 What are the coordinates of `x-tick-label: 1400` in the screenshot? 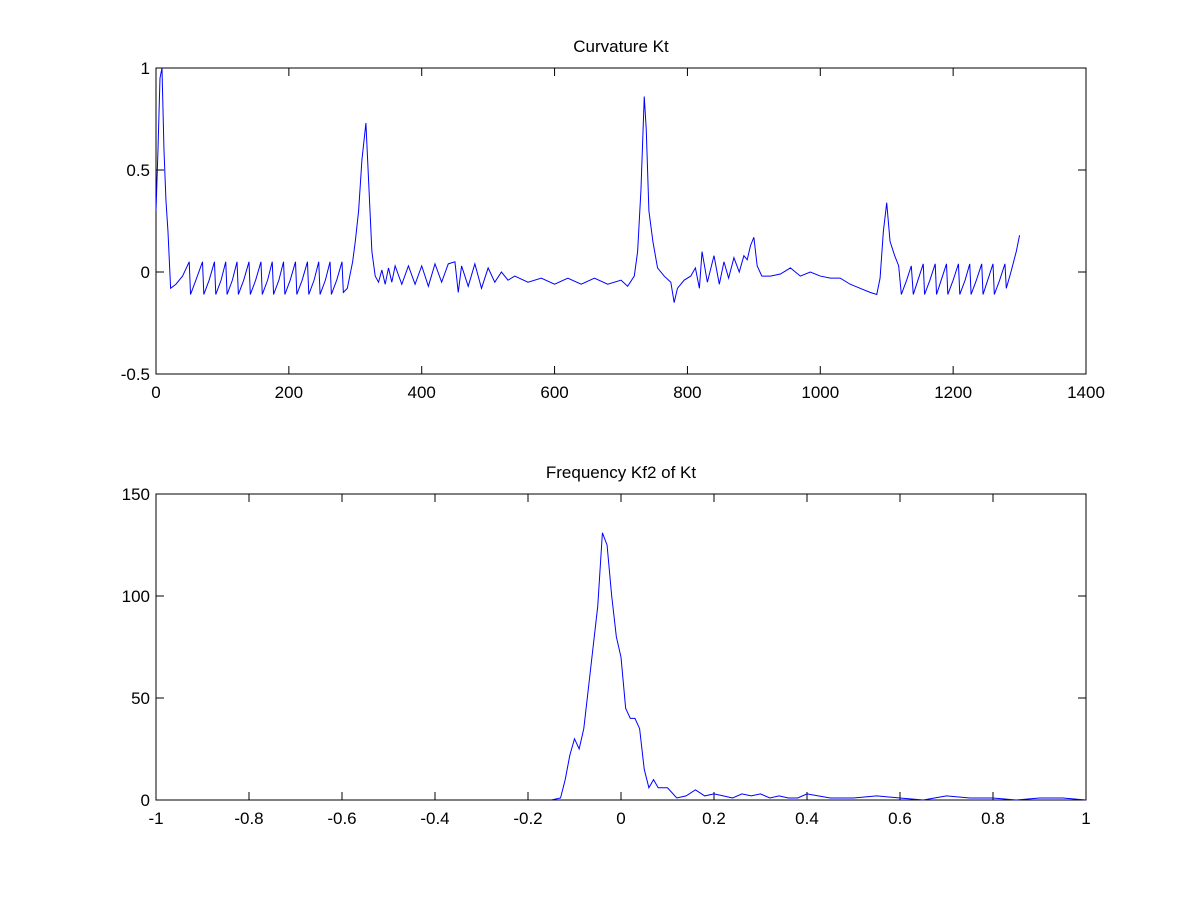 It's located at (1086, 392).